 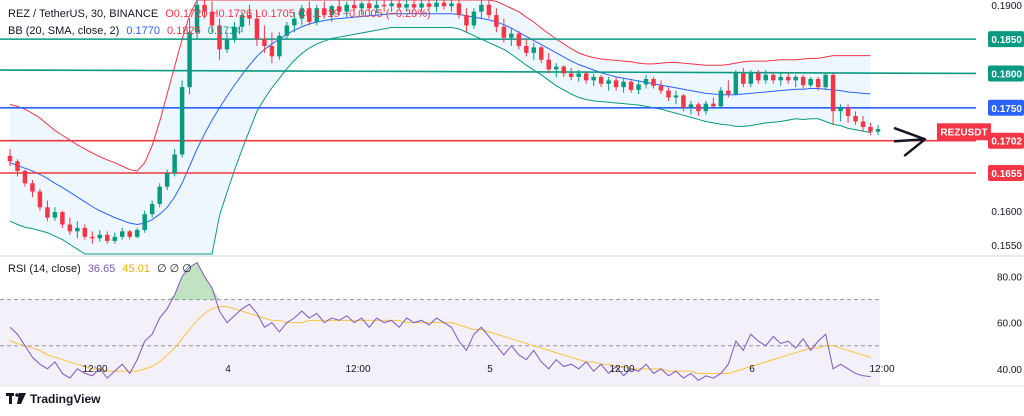 What do you see at coordinates (44, 269) in the screenshot?
I see `rsi-label: RSI (14, close)` at bounding box center [44, 269].